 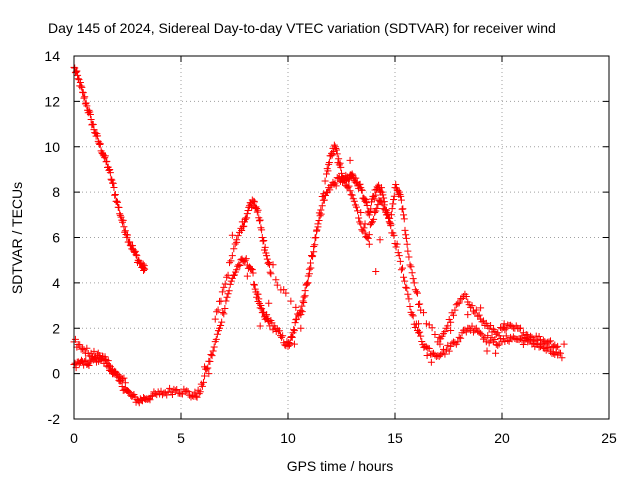 I want to click on x-tick-label: 15, so click(x=395, y=438).